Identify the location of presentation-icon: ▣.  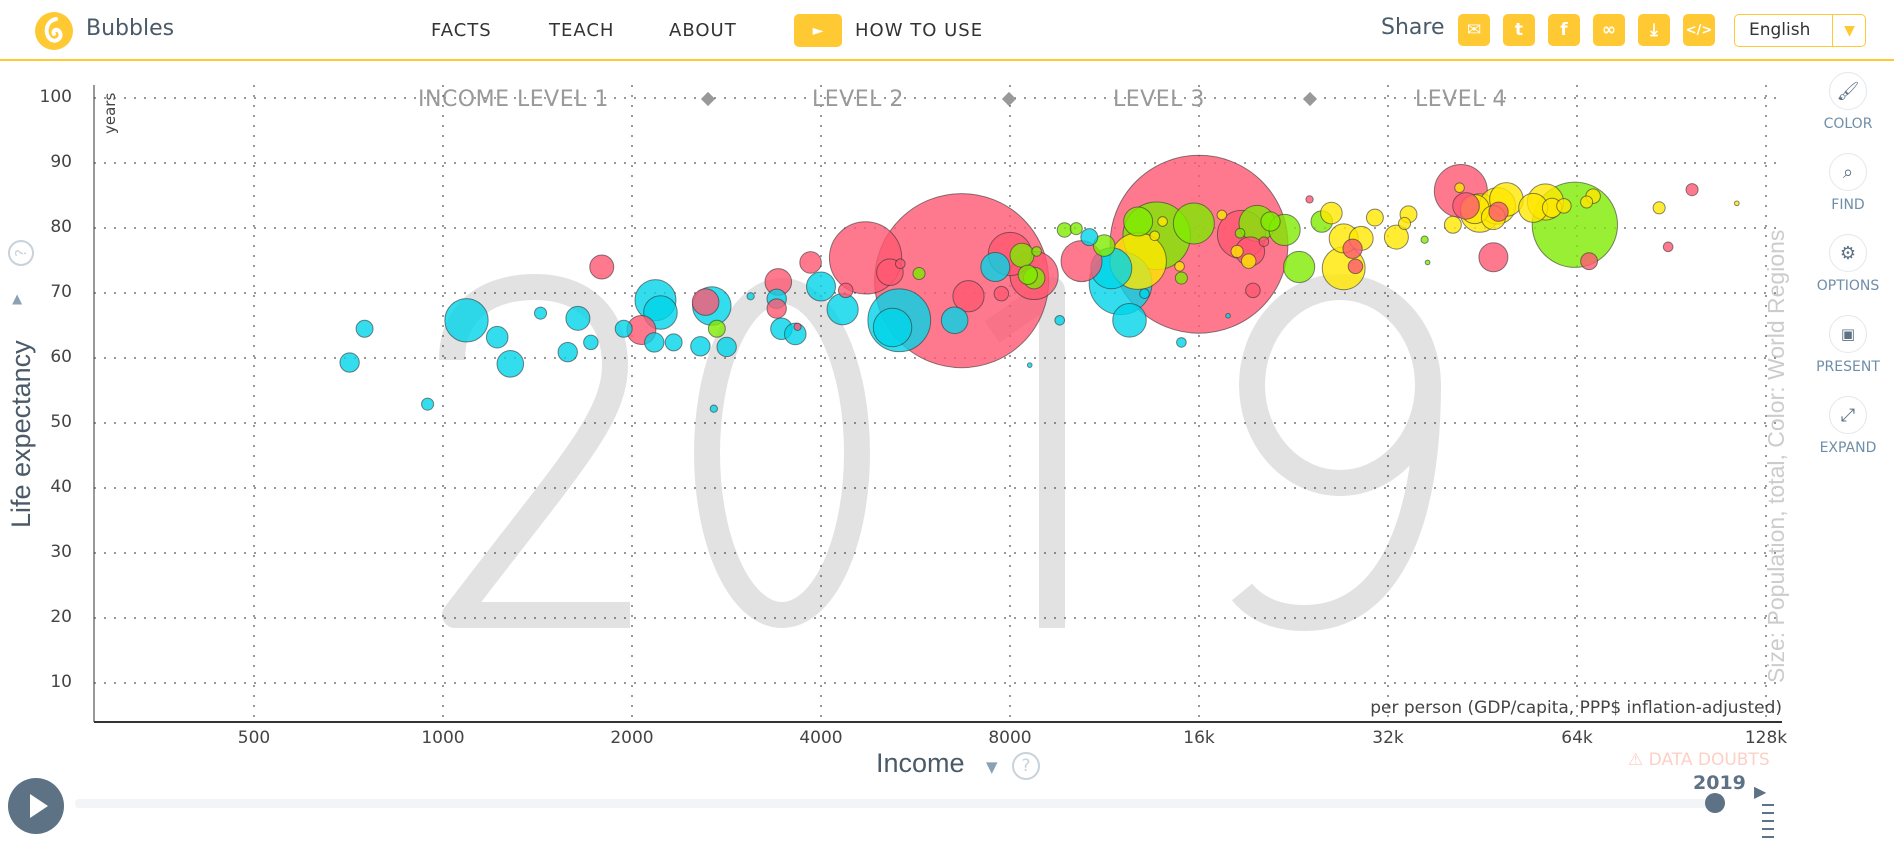
(1848, 334).